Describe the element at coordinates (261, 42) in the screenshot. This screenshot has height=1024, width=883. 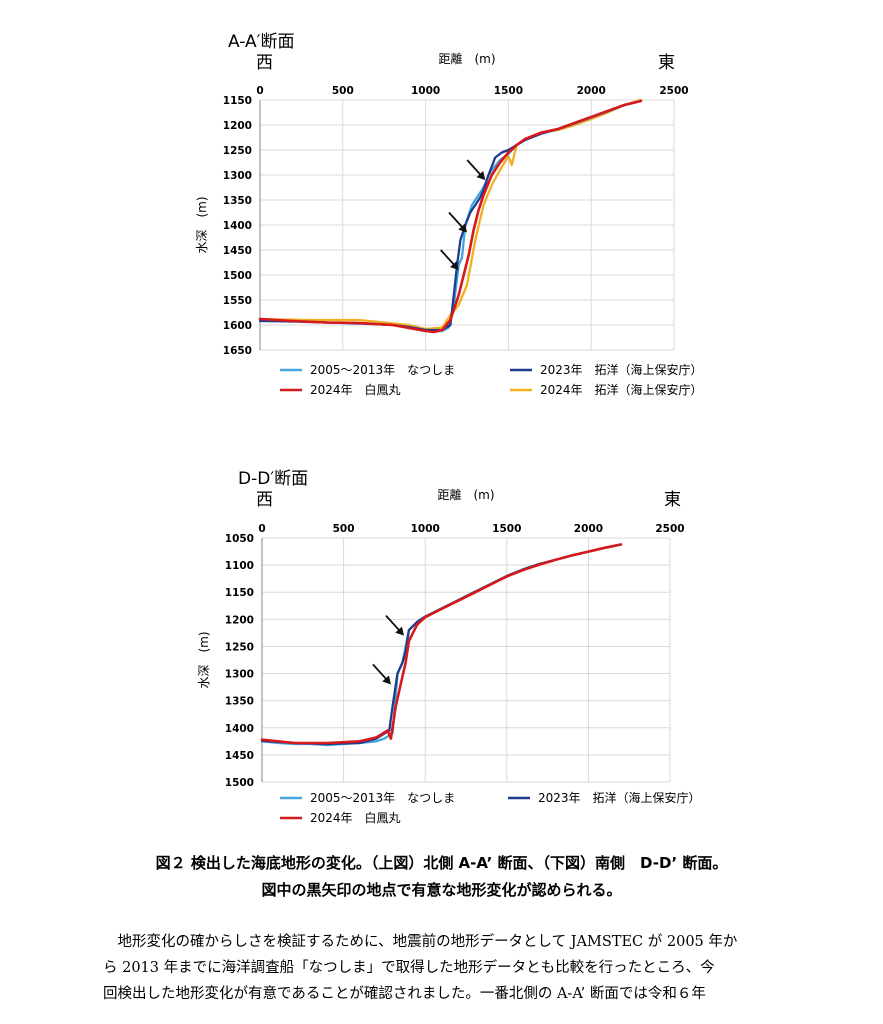
I see `chart-title: A-A′断面` at that location.